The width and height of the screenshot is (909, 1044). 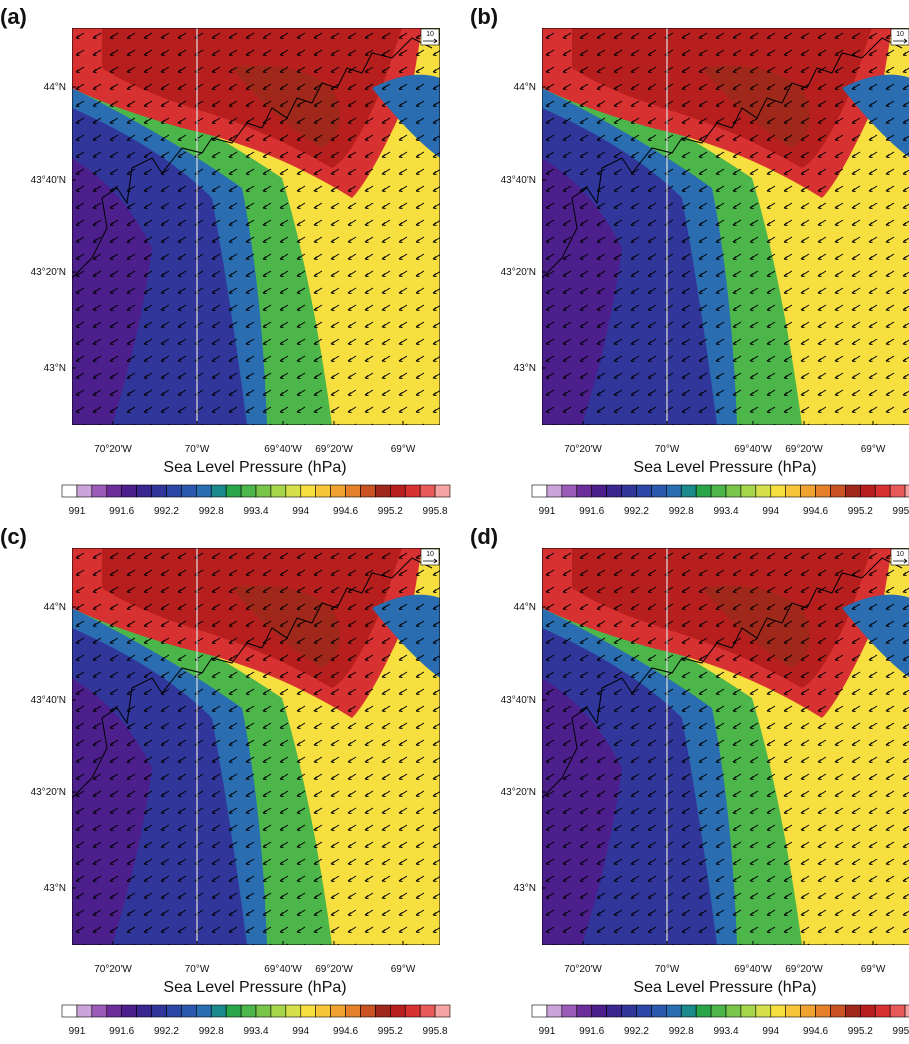 What do you see at coordinates (484, 536) in the screenshot?
I see `panel-label: (d)` at bounding box center [484, 536].